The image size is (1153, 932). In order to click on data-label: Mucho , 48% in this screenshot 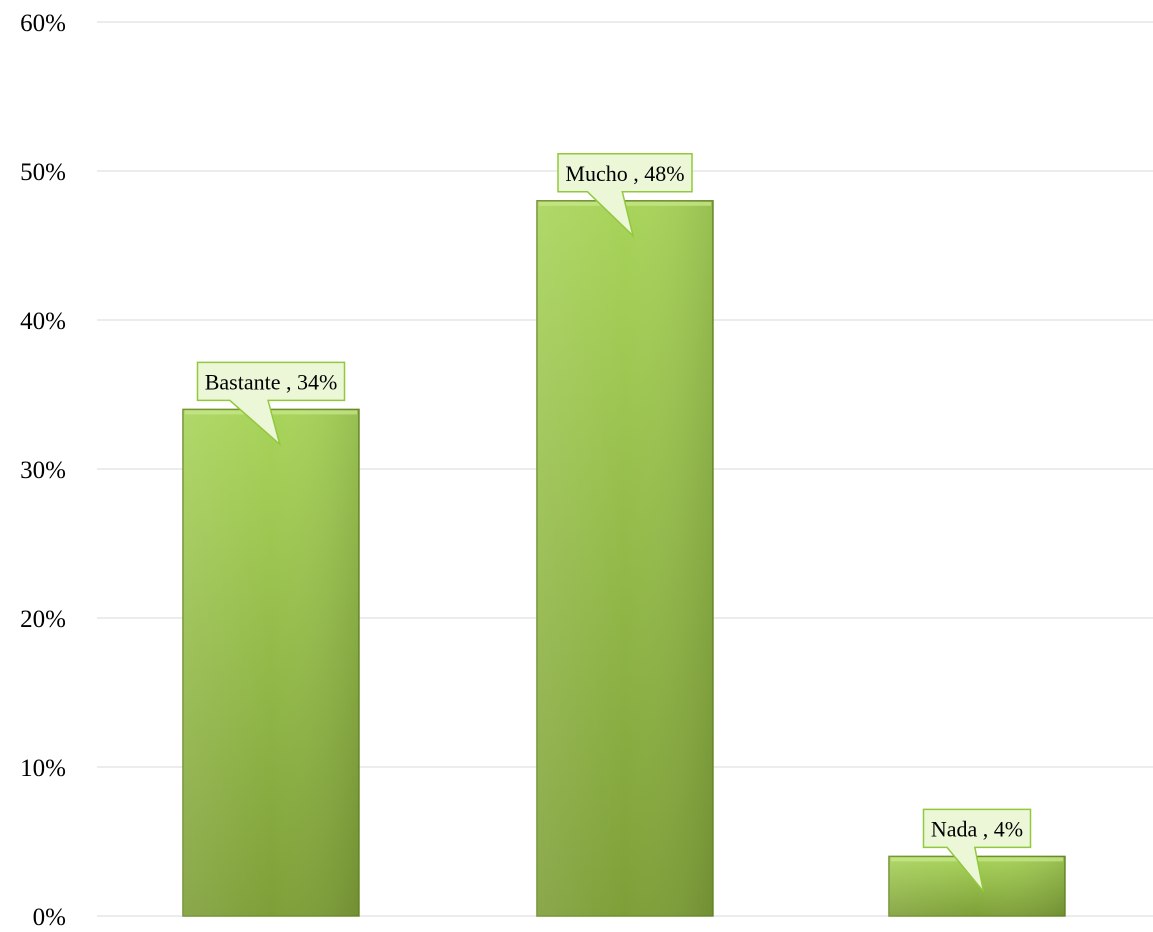, I will do `click(625, 196)`.